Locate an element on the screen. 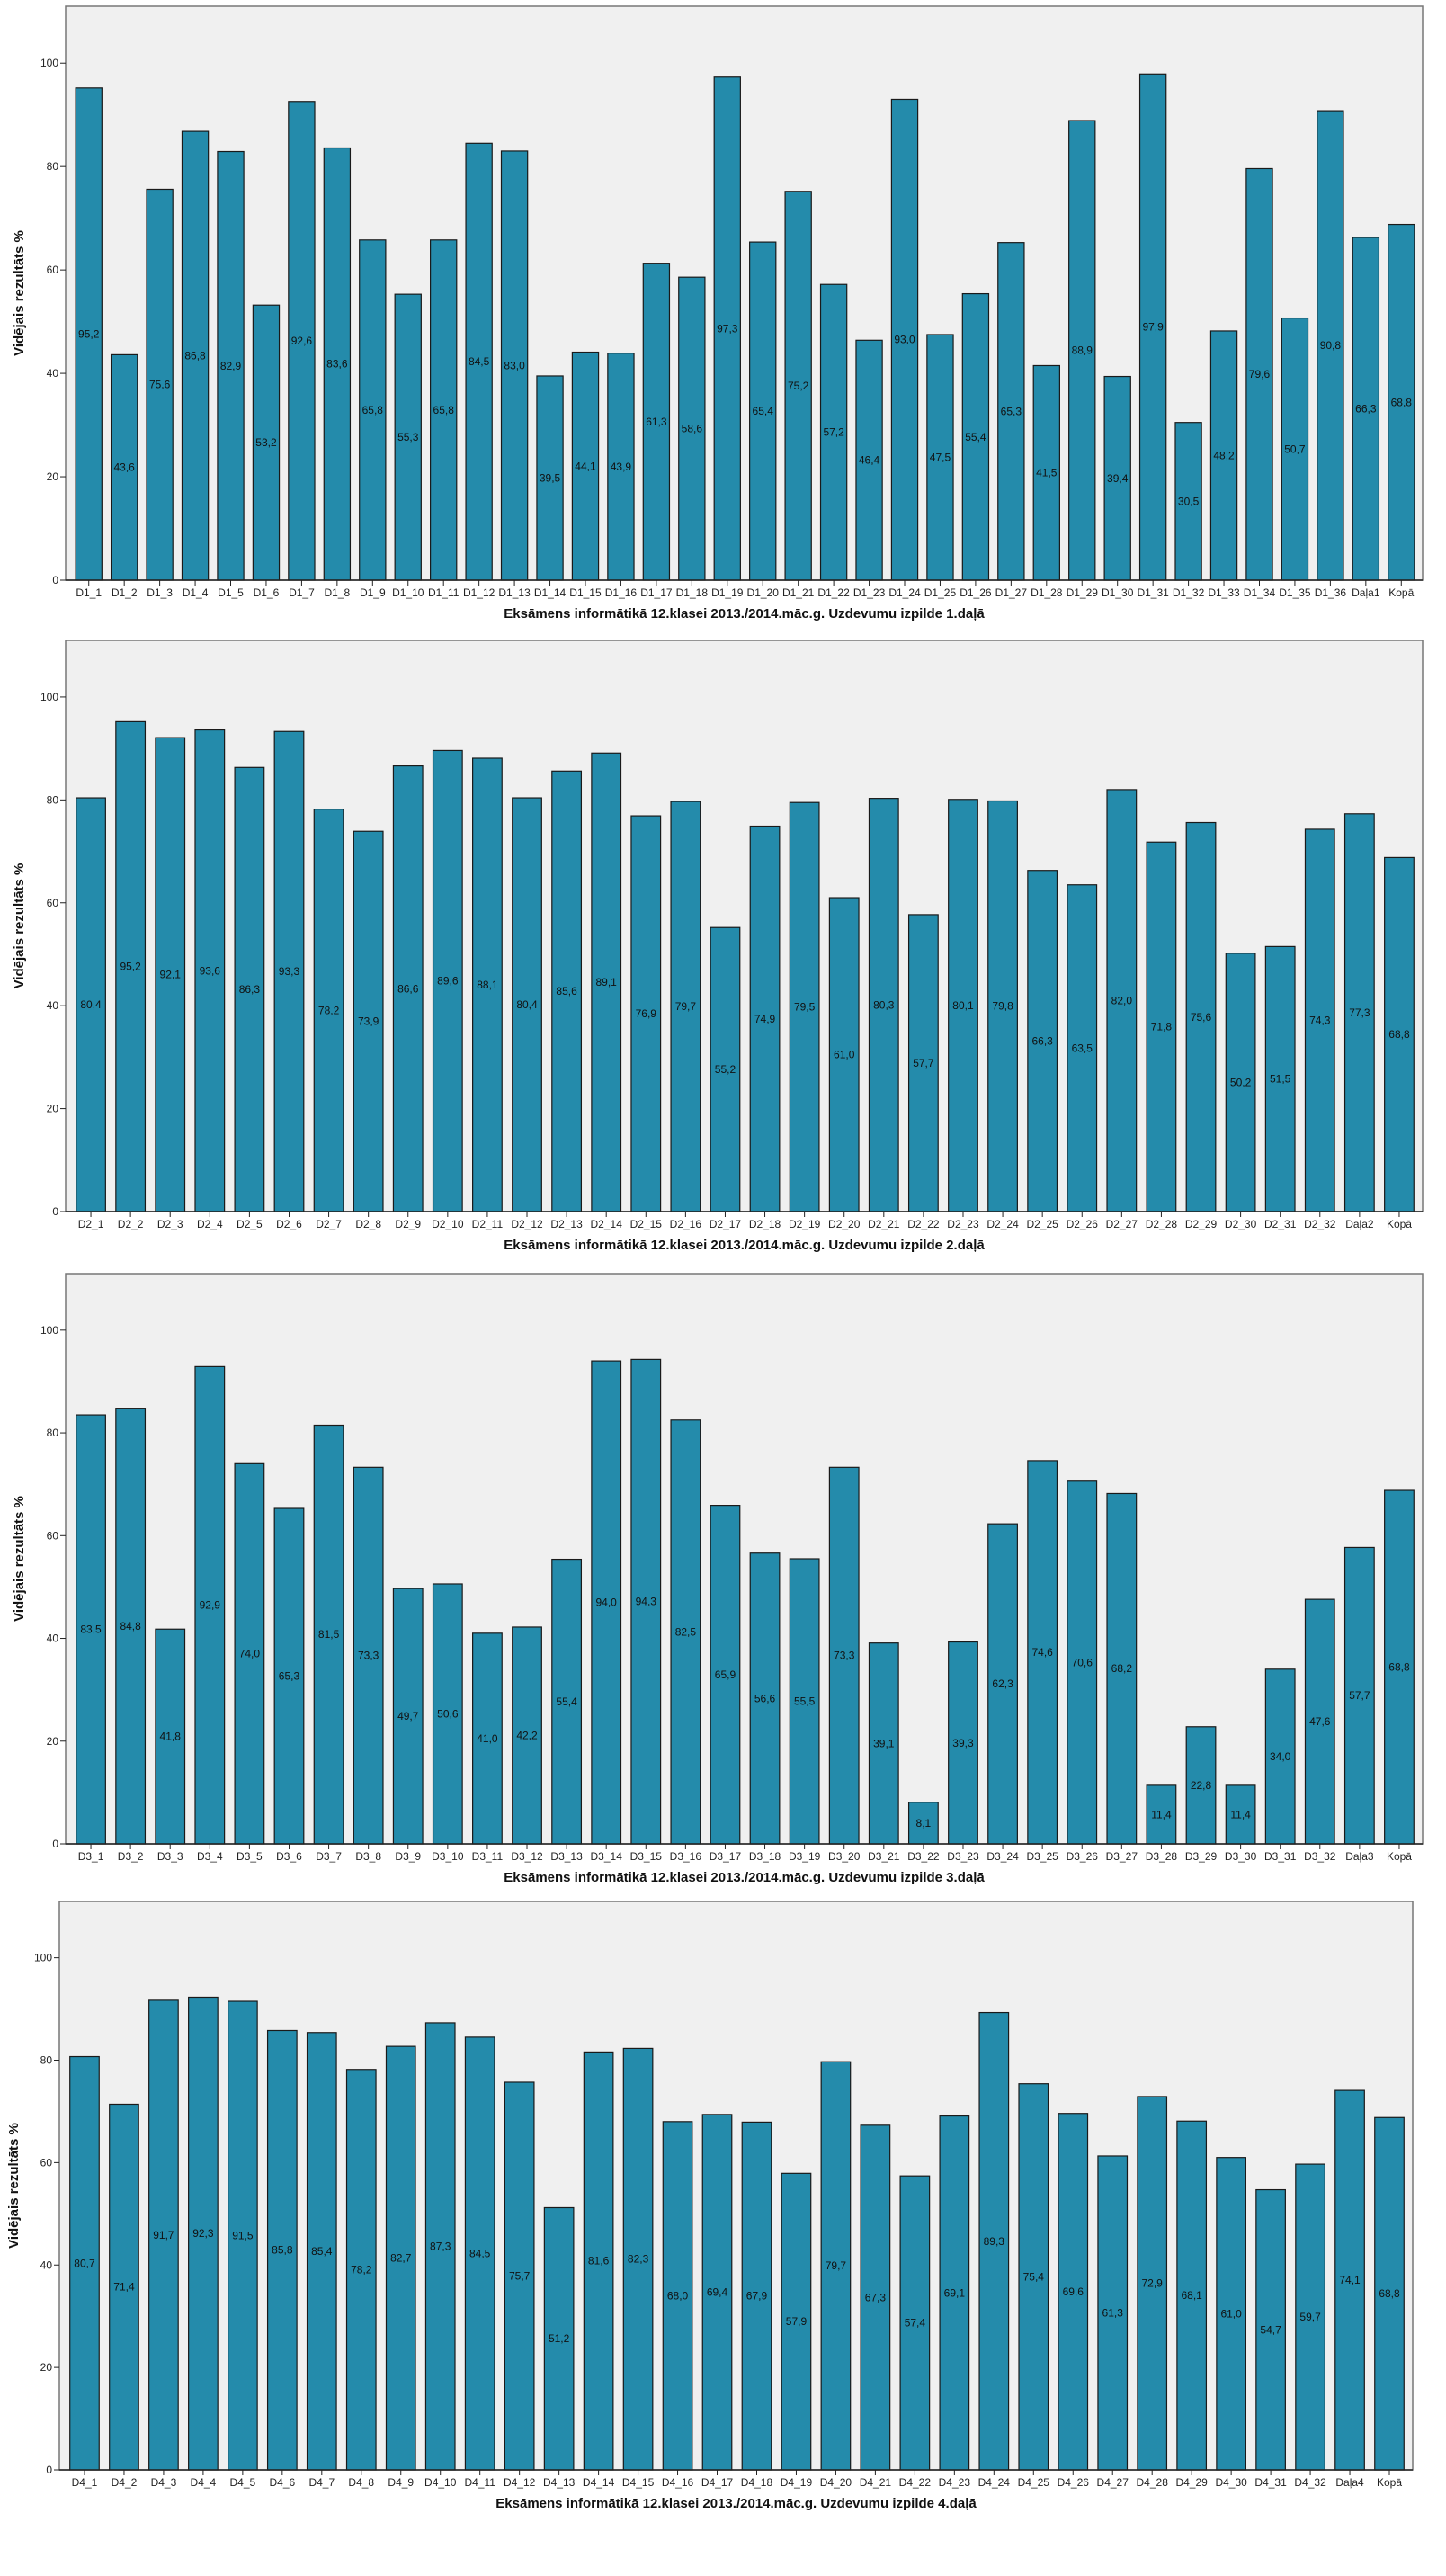 This screenshot has height=2576, width=1446. x-tick-label: D4_23 is located at coordinates (955, 2482).